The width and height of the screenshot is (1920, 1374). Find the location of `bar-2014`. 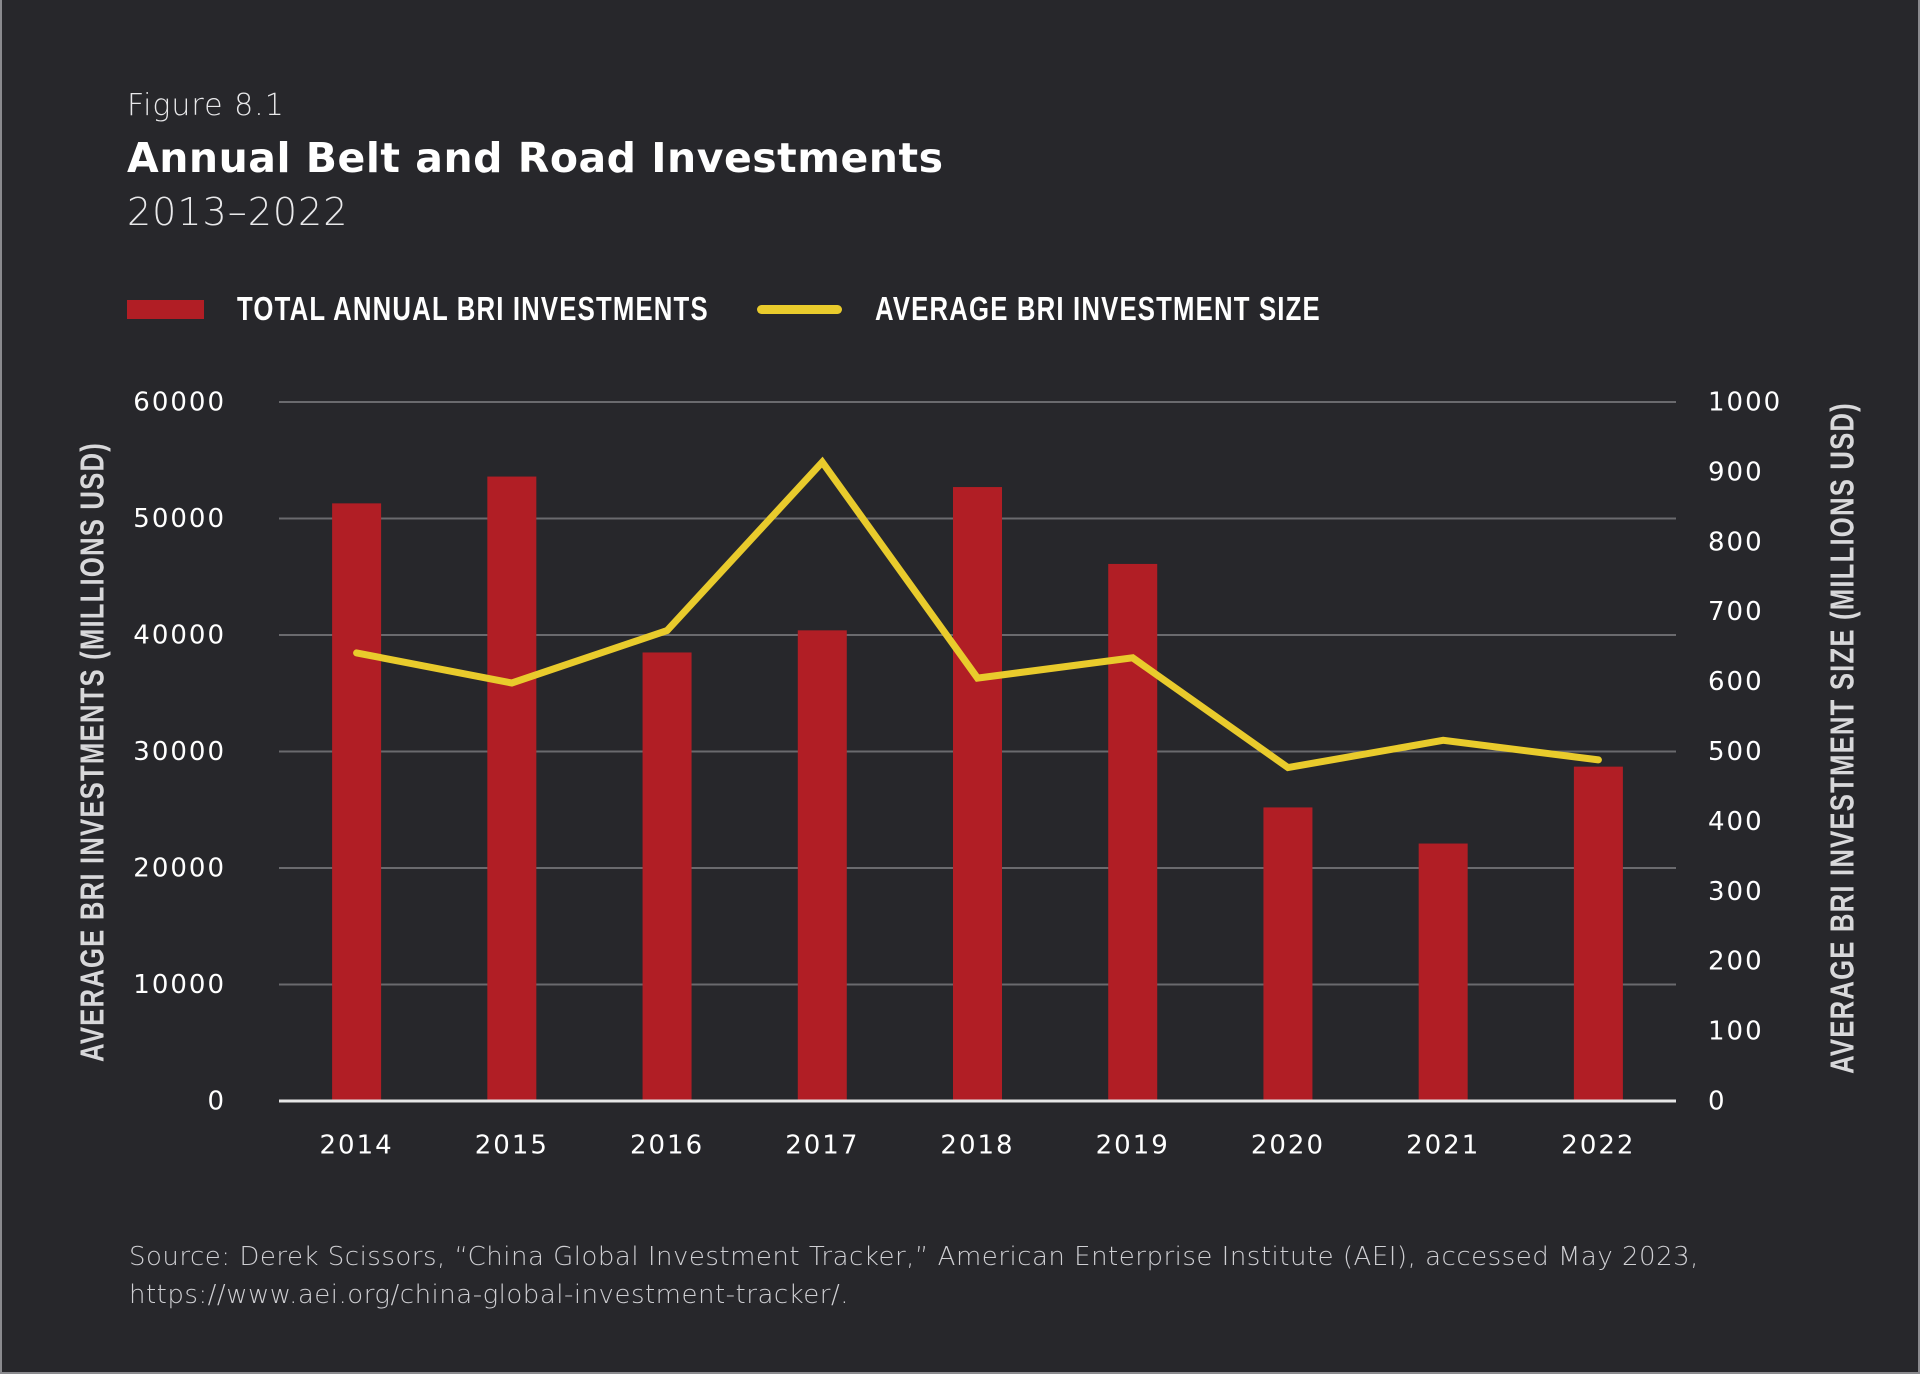

bar-2014 is located at coordinates (357, 802).